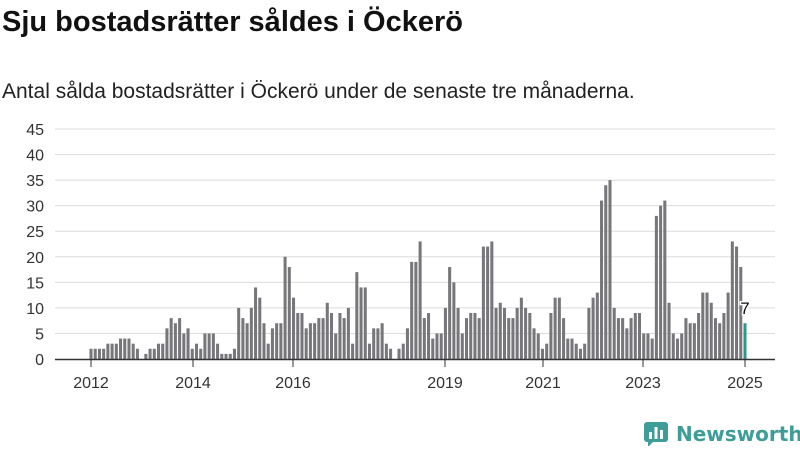 This screenshot has height=450, width=800. What do you see at coordinates (643, 383) in the screenshot?
I see `x-tick-label: 2023` at bounding box center [643, 383].